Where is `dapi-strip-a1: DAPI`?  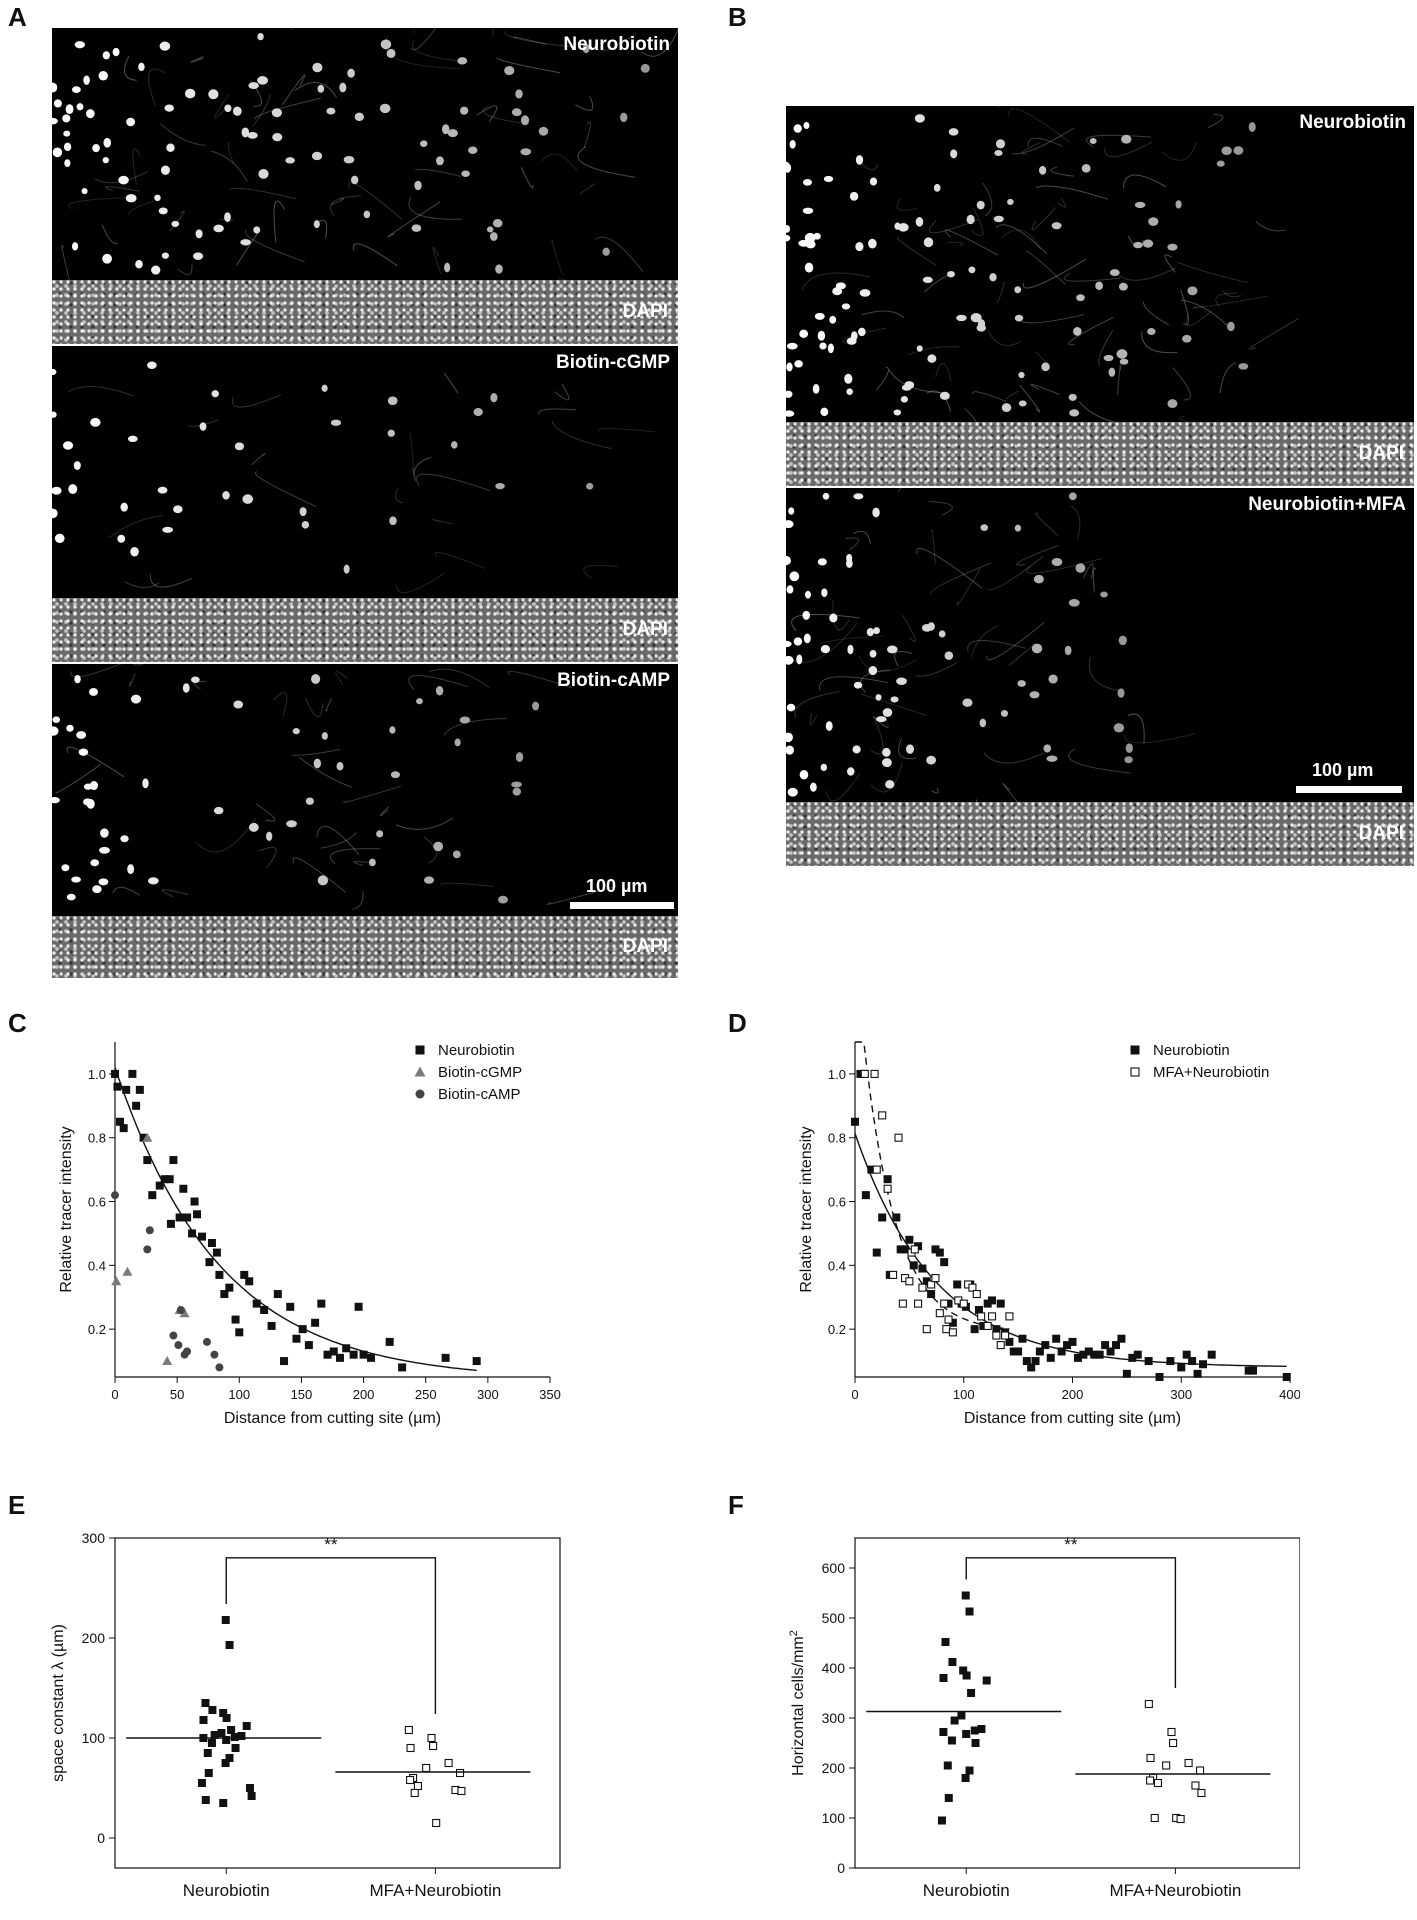
dapi-strip-a1: DAPI is located at coordinates (365, 312).